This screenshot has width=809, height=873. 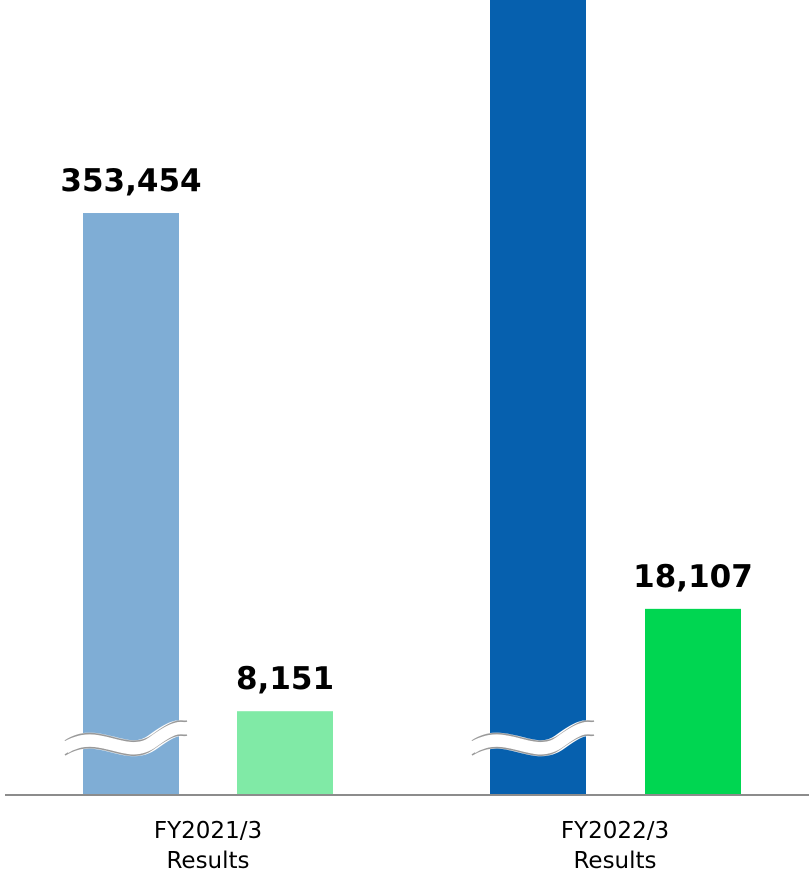 What do you see at coordinates (285, 679) in the screenshot?
I see `value-label-small-0: 8,151` at bounding box center [285, 679].